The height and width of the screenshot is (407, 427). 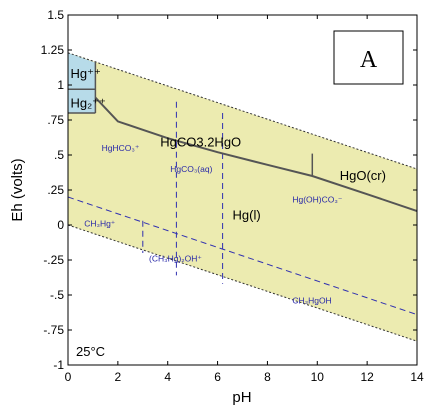 What do you see at coordinates (317, 200) in the screenshot?
I see `field-label: Hg(OH)CO₃⁻` at bounding box center [317, 200].